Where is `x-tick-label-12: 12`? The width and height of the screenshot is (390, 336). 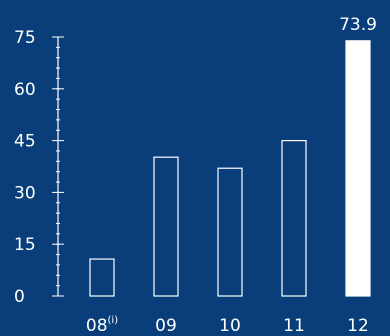 x-tick-label-12: 12 is located at coordinates (358, 326).